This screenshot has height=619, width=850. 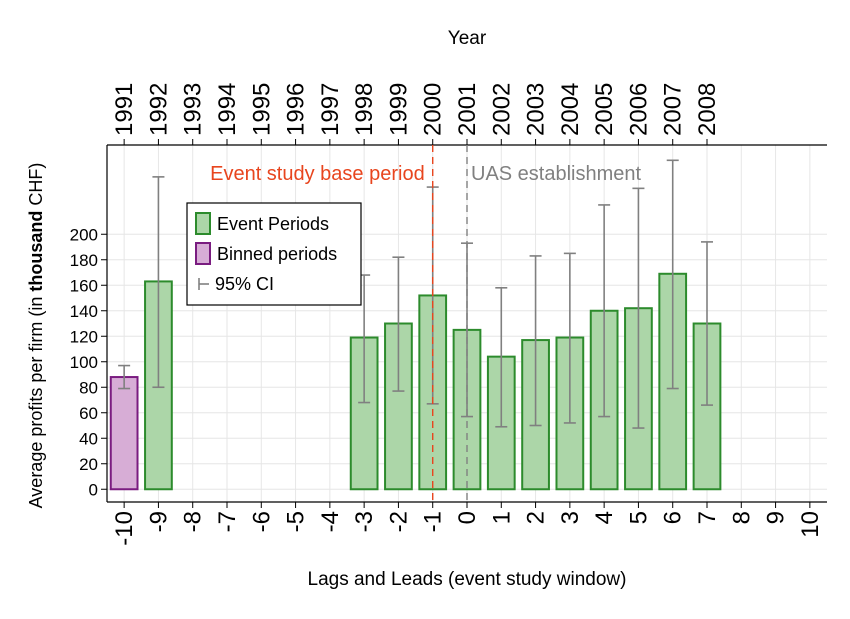 I want to click on x-tick-label: -6, so click(x=261, y=521).